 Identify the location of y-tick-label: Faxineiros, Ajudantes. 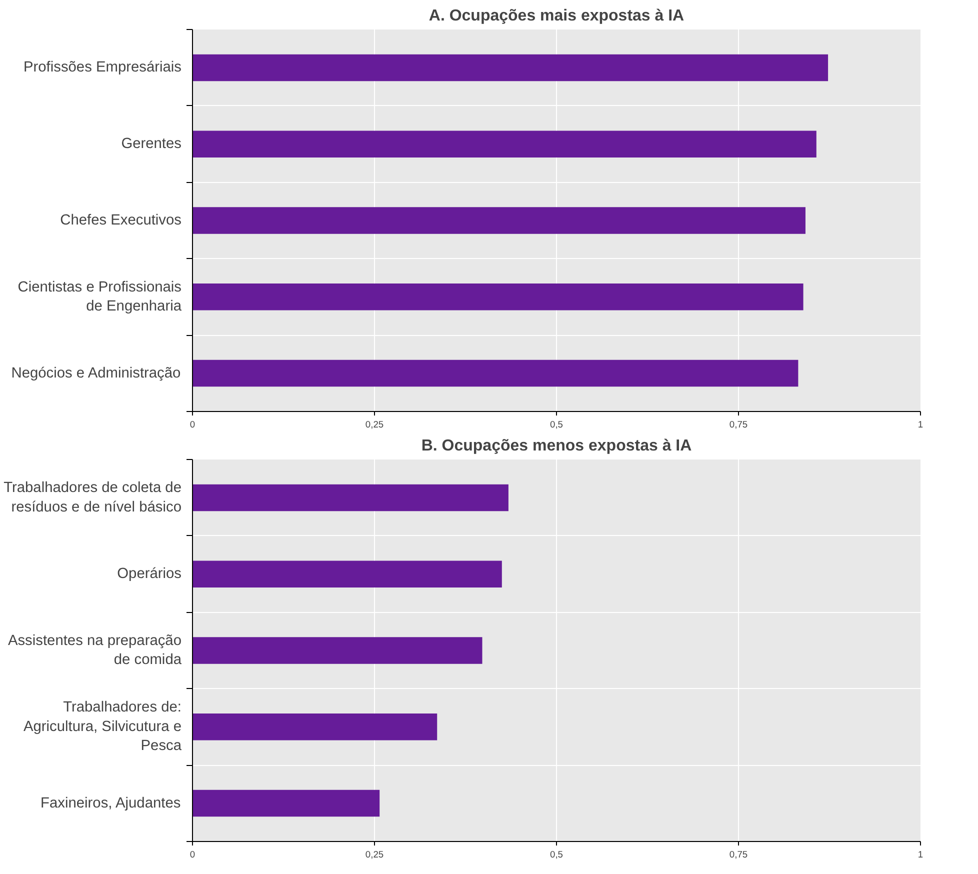
(110, 803).